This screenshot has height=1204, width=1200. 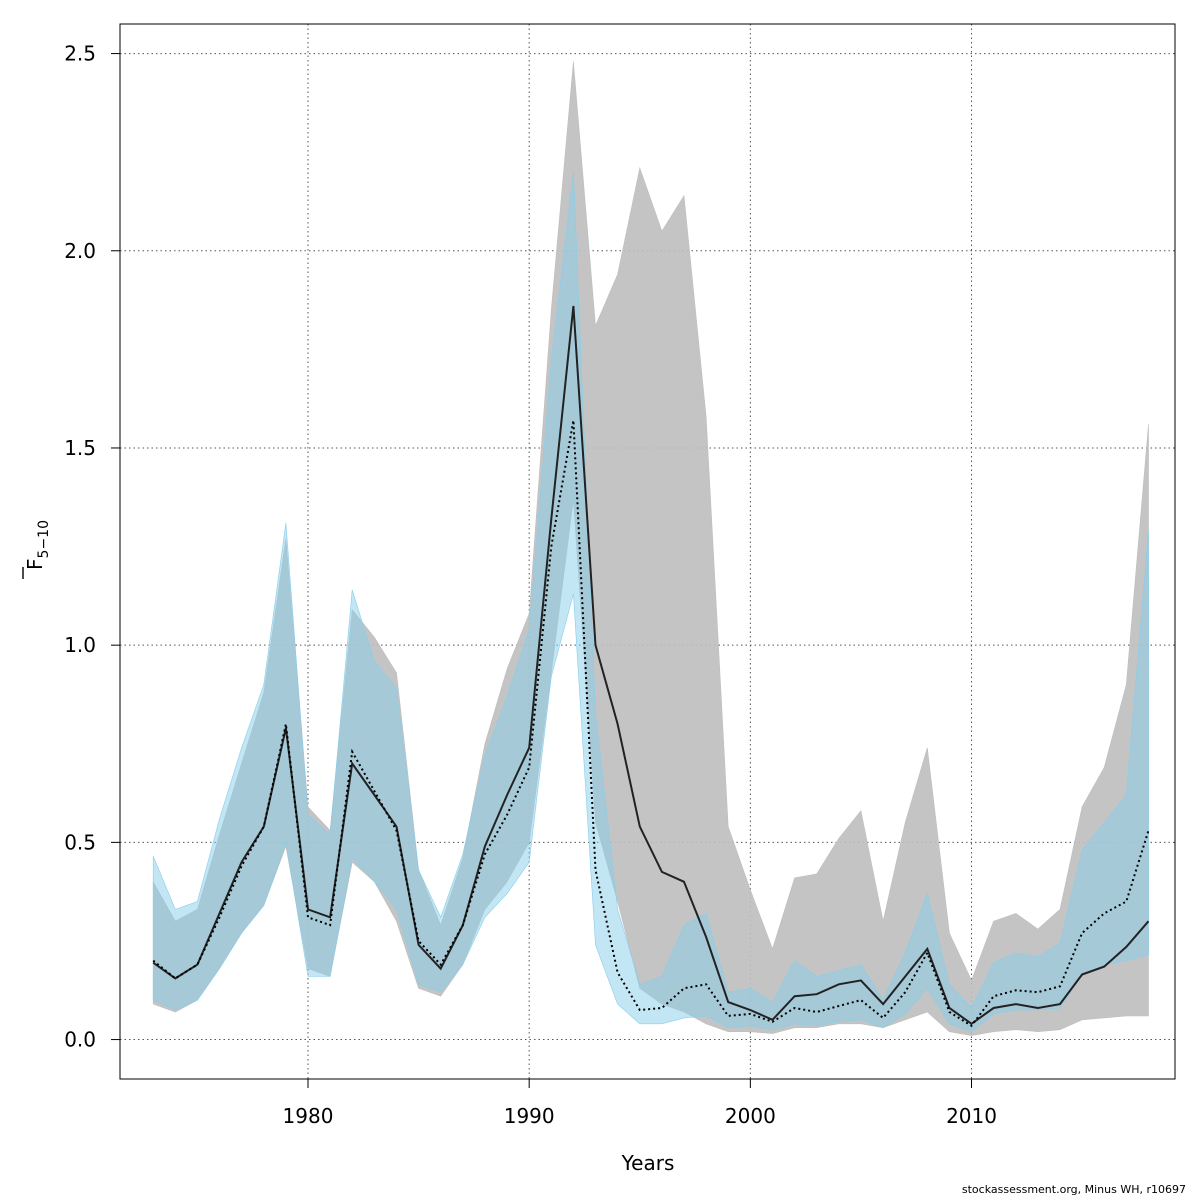 What do you see at coordinates (80, 645) in the screenshot?
I see `y-tick-label-1.0: 1.0` at bounding box center [80, 645].